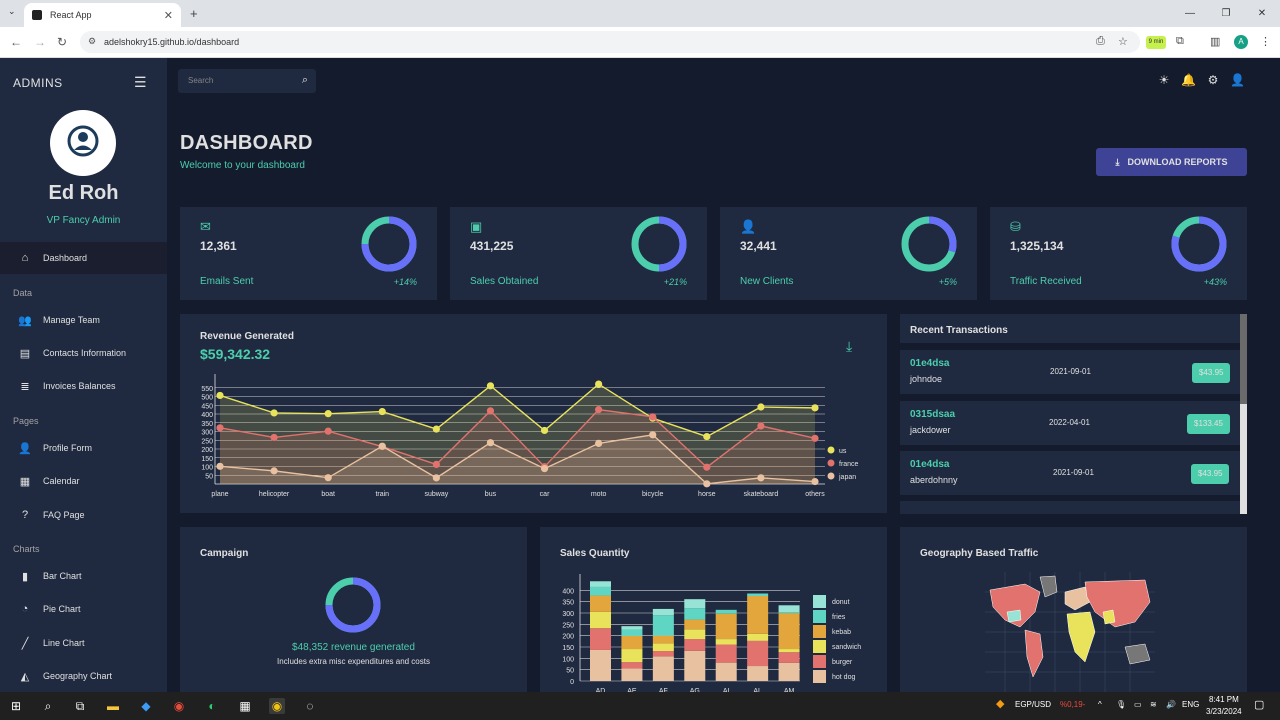 Image resolution: width=1280 pixels, height=720 pixels. Describe the element at coordinates (48, 706) in the screenshot. I see `taskbar-search-icon: ⌕` at that location.